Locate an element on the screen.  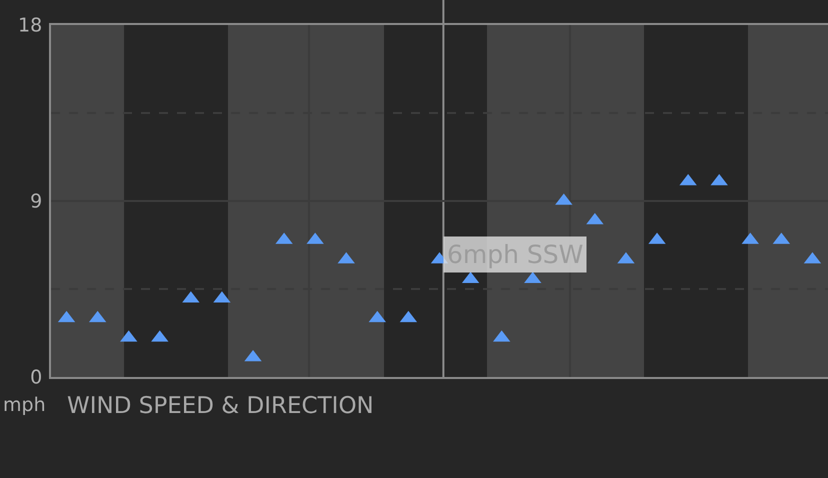
y-tick-label: 18 is located at coordinates (30, 25).